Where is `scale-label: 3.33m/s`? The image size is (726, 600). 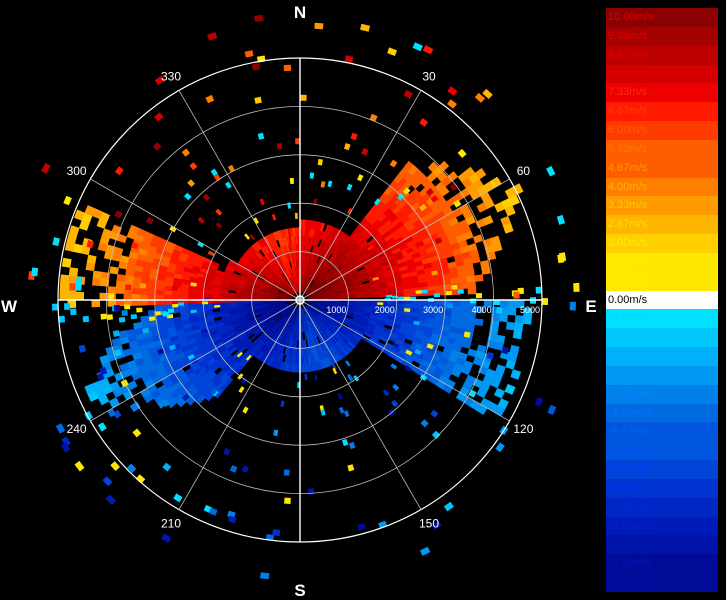 scale-label: 3.33m/s is located at coordinates (628, 205).